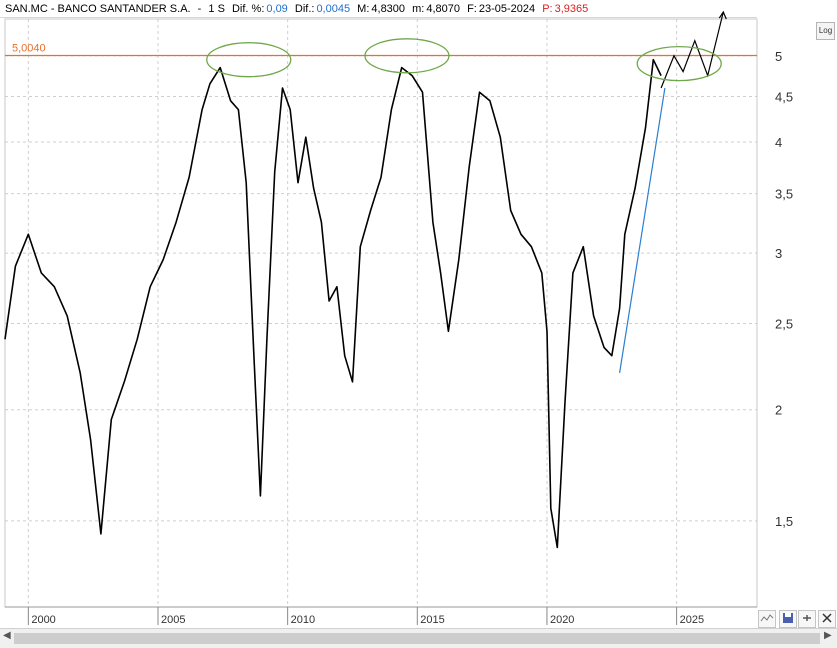  Describe the element at coordinates (562, 620) in the screenshot. I see `x-tick-label: 2020` at that location.